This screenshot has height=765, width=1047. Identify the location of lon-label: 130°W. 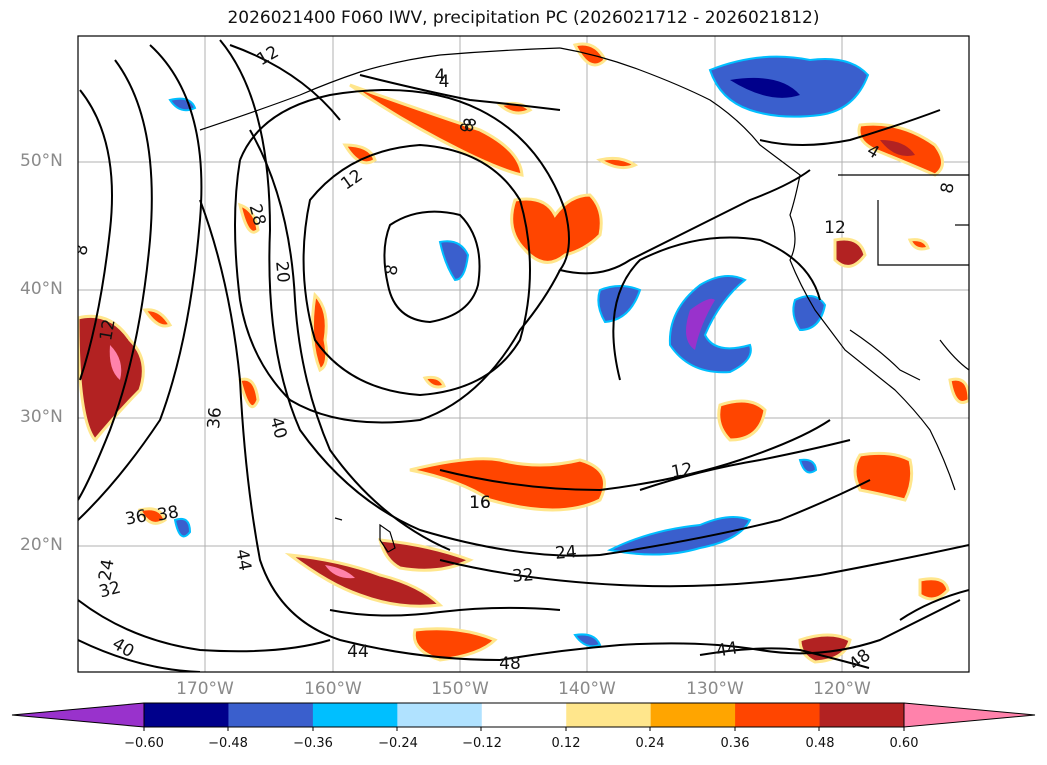
(715, 689).